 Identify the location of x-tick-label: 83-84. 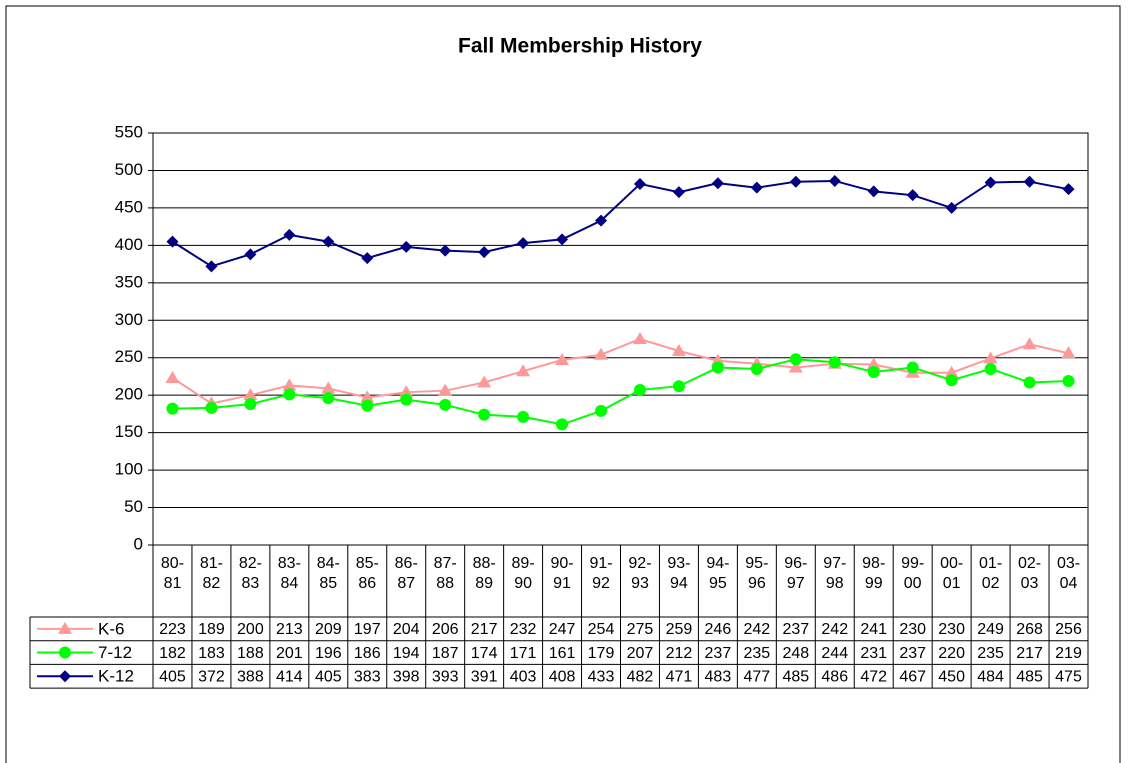
(289, 573).